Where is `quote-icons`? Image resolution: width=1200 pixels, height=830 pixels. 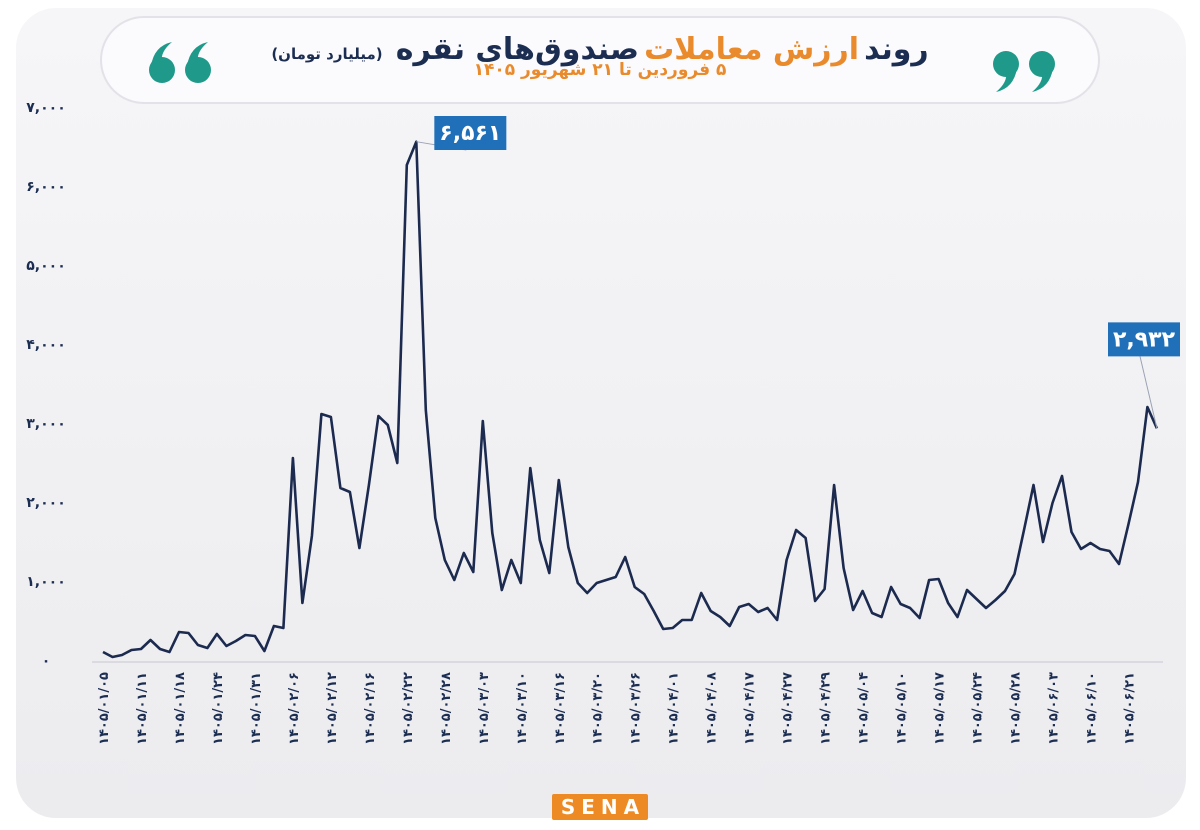
quote-icons is located at coordinates (602, 67).